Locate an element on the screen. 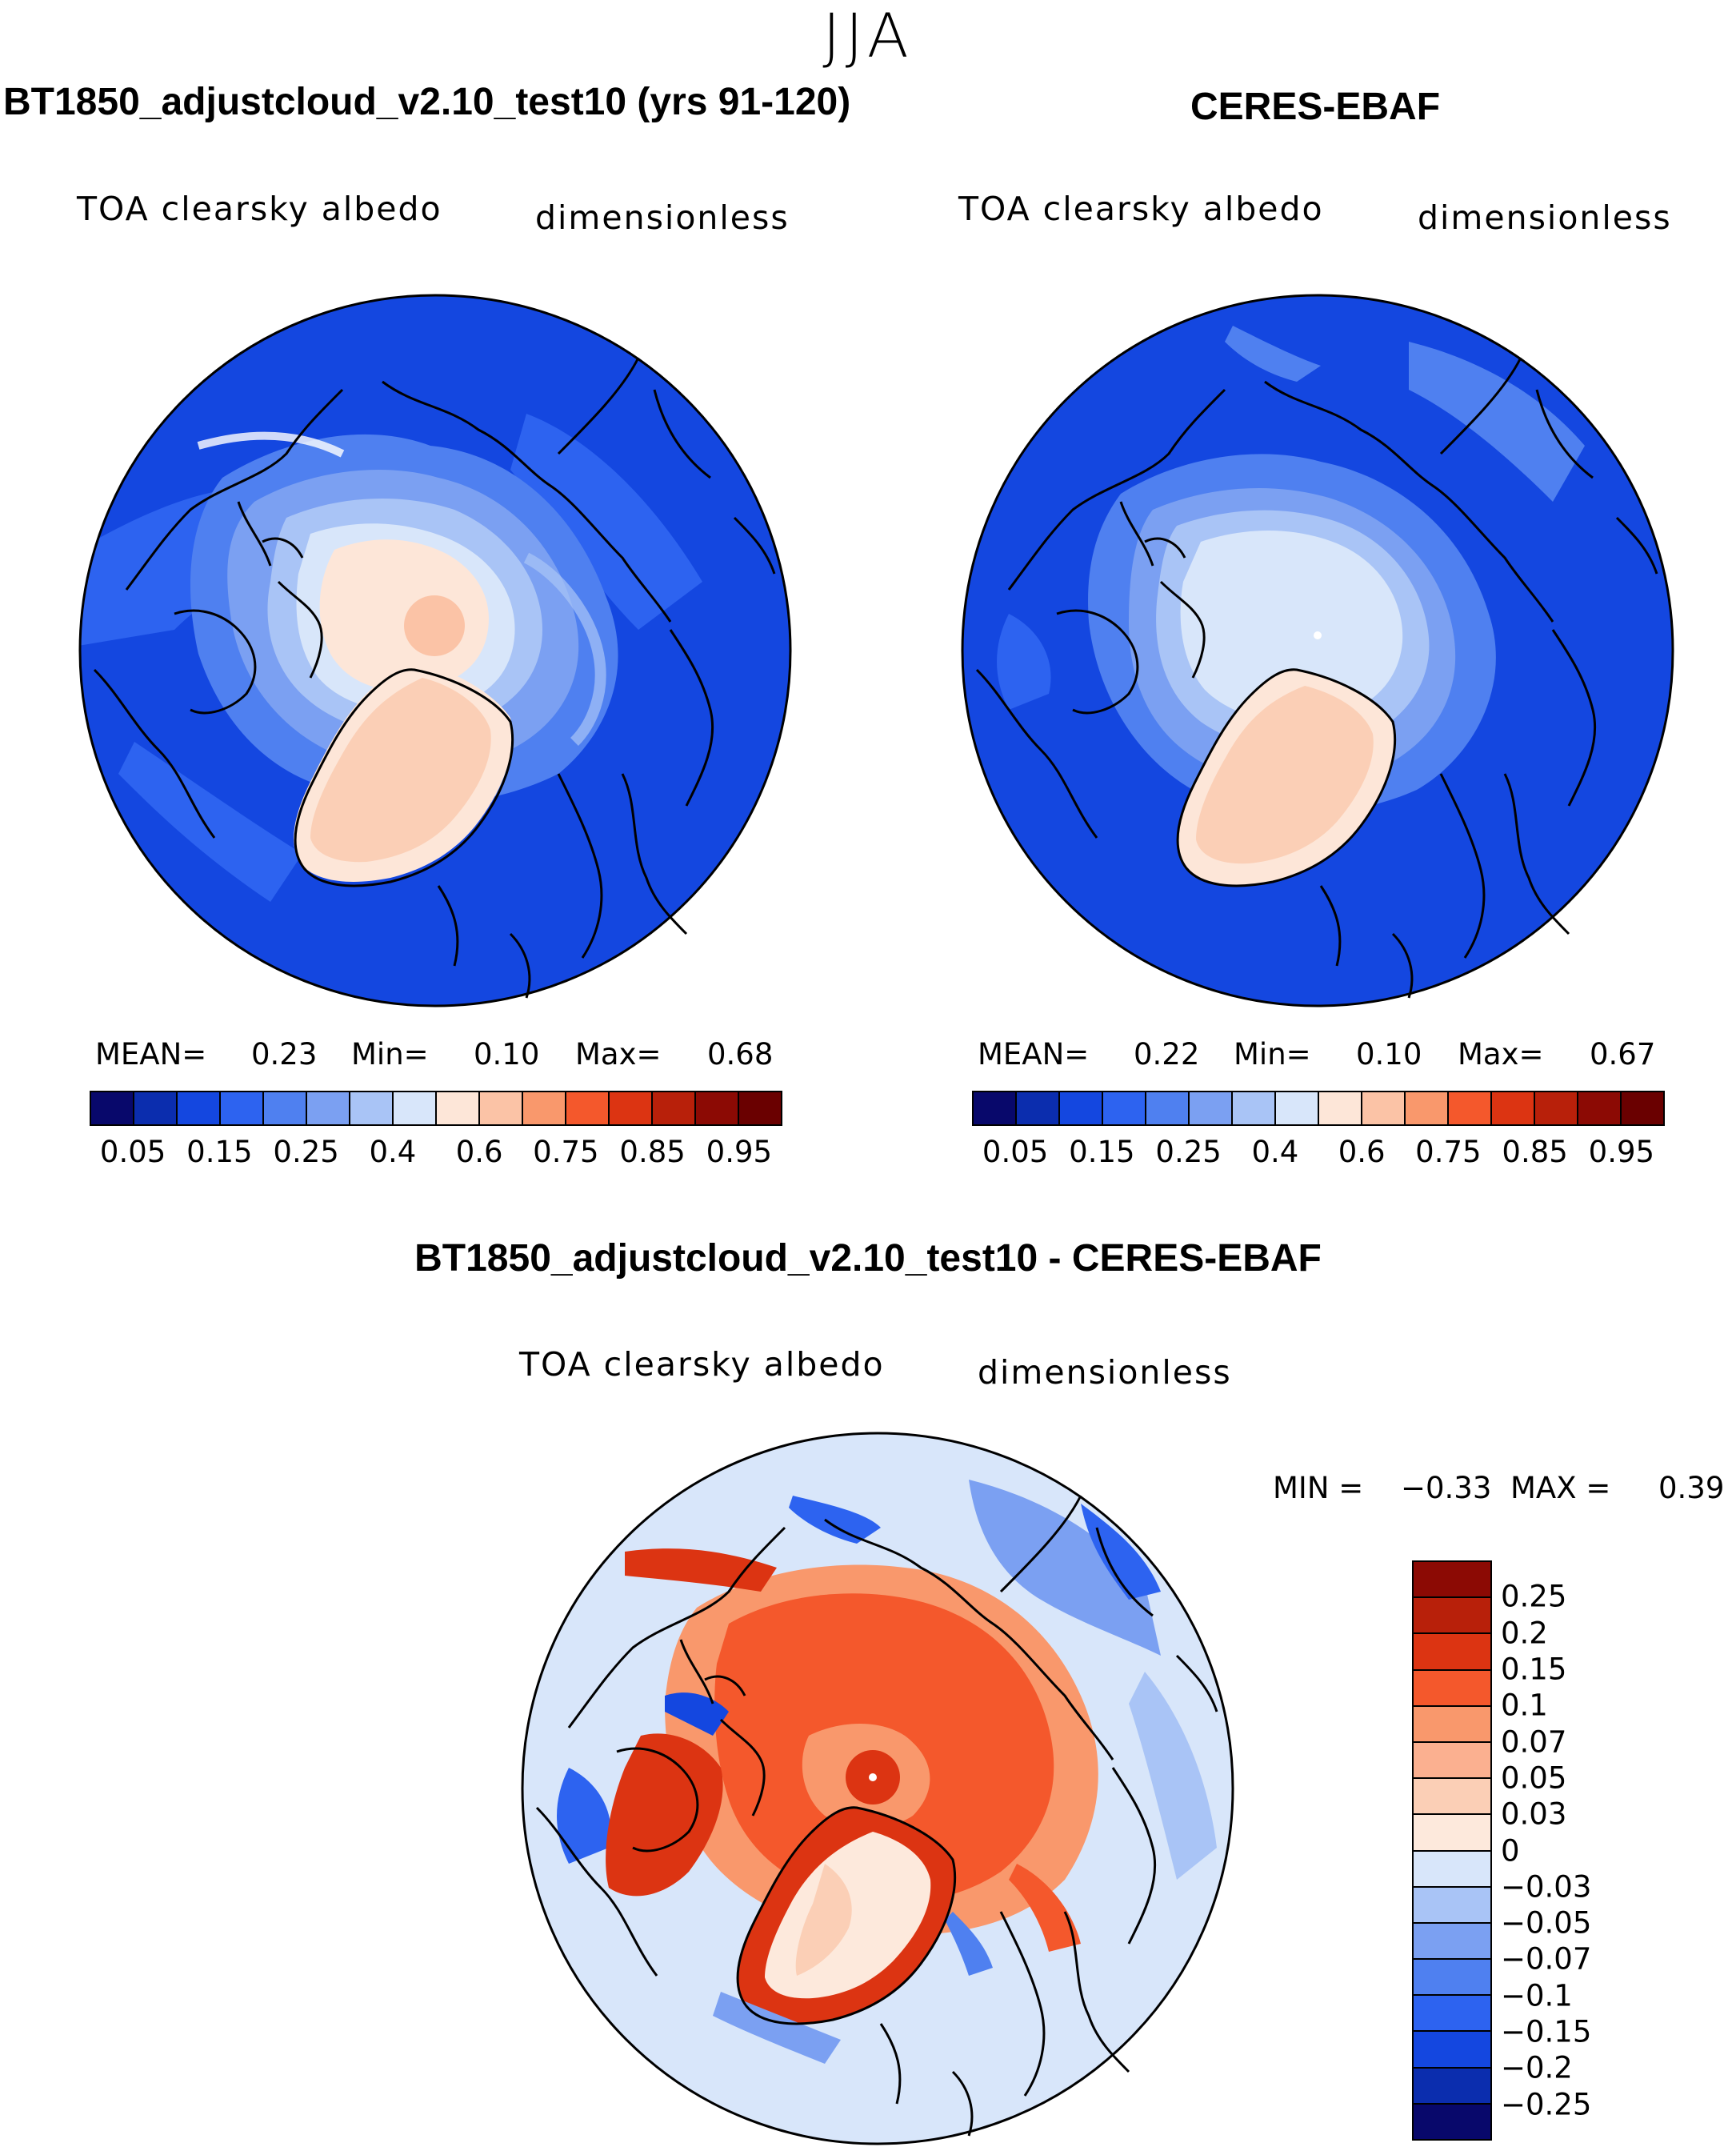 This screenshot has height=2155, width=1736. season-title: JJA is located at coordinates (868, 35).